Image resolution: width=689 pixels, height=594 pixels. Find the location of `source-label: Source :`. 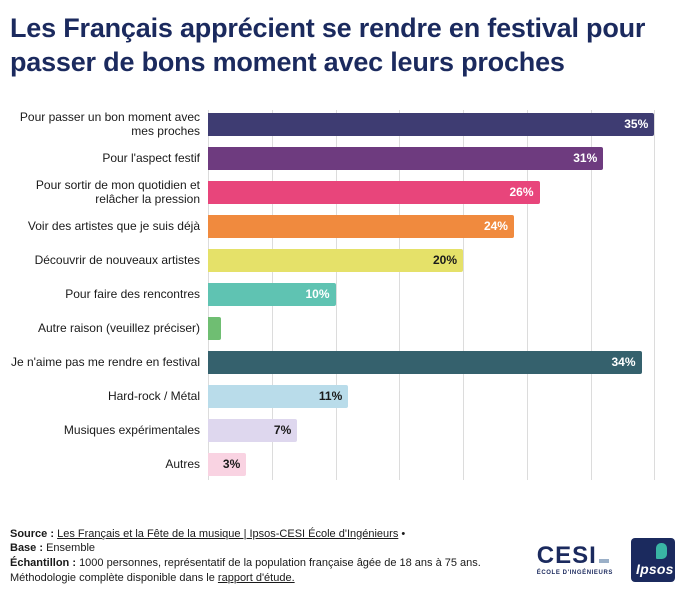

source-label: Source : is located at coordinates (32, 533).